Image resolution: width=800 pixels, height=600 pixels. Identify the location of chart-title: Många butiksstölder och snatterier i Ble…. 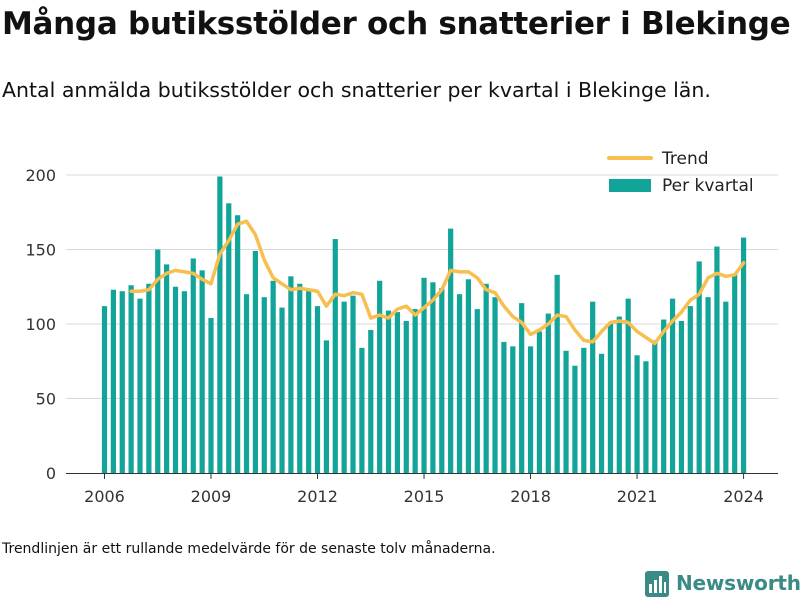
(396, 24).